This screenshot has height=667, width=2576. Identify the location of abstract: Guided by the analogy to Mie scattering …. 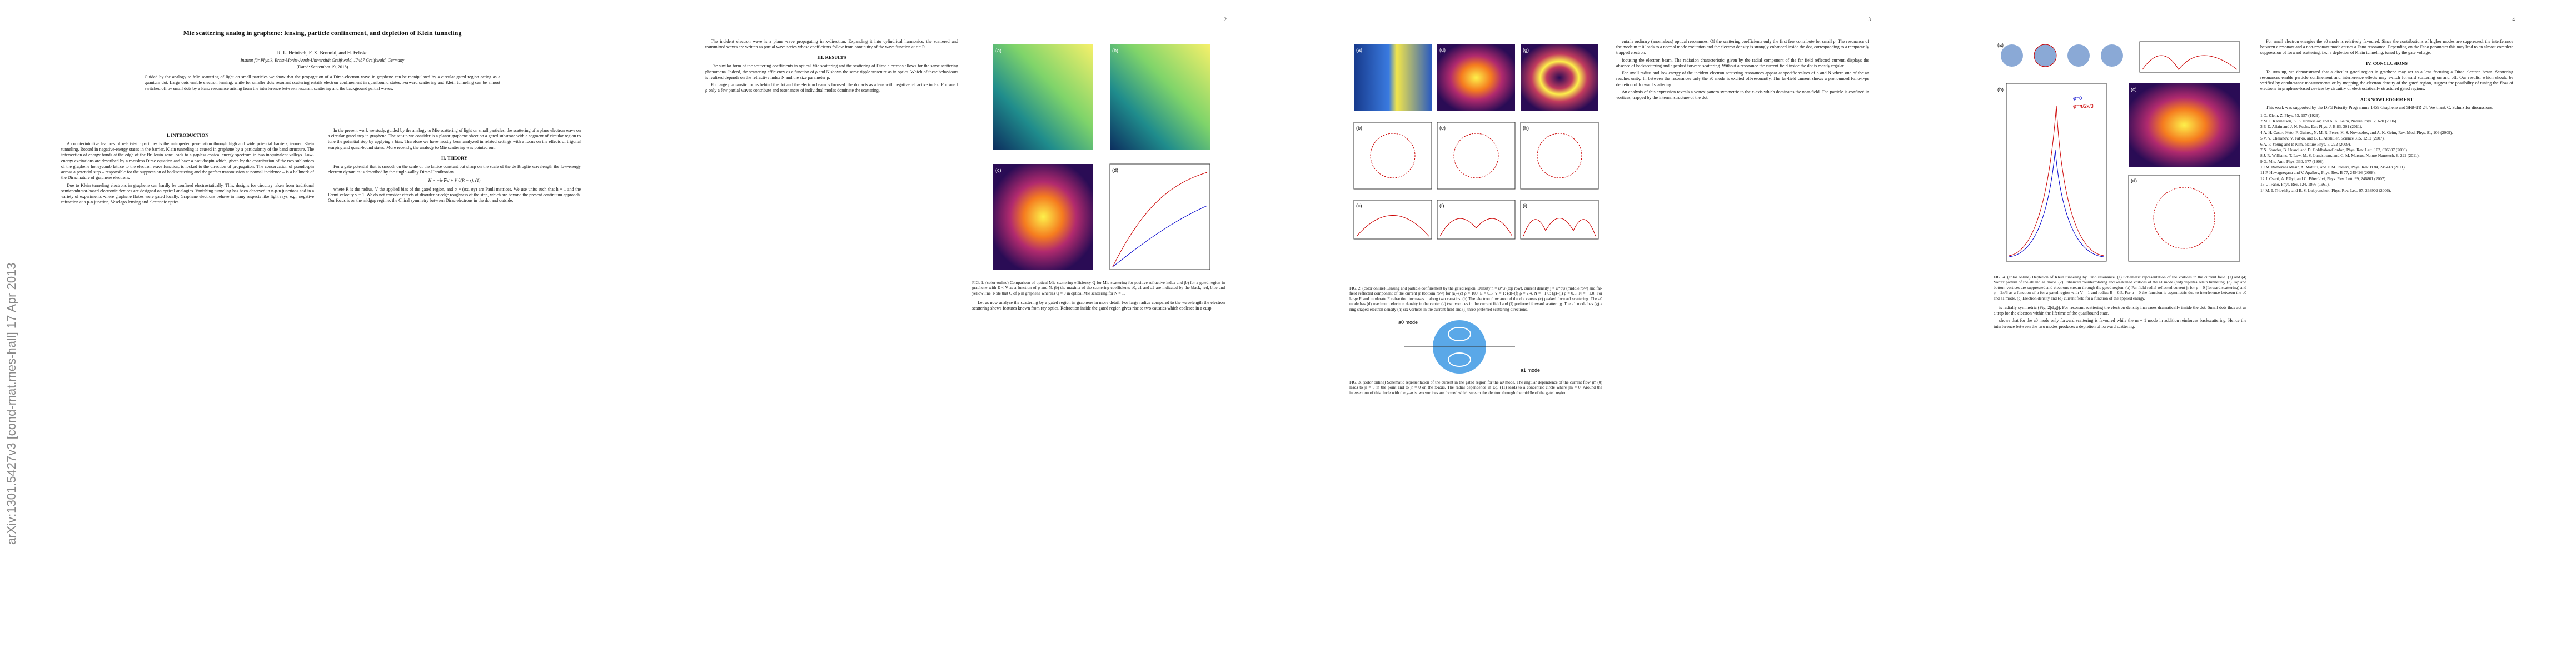
(322, 82).